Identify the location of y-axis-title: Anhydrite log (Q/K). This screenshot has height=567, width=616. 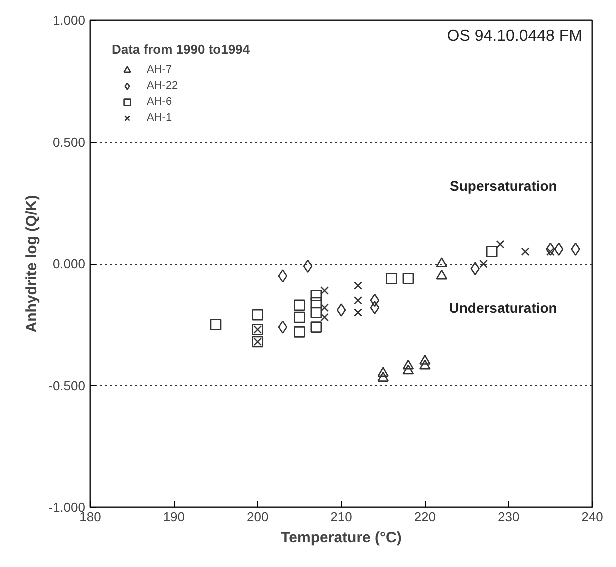
(32, 264).